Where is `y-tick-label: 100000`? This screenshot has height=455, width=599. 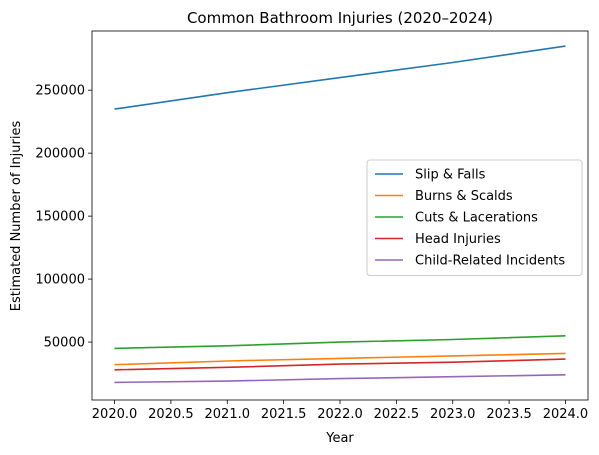
y-tick-label: 100000 is located at coordinates (60, 280).